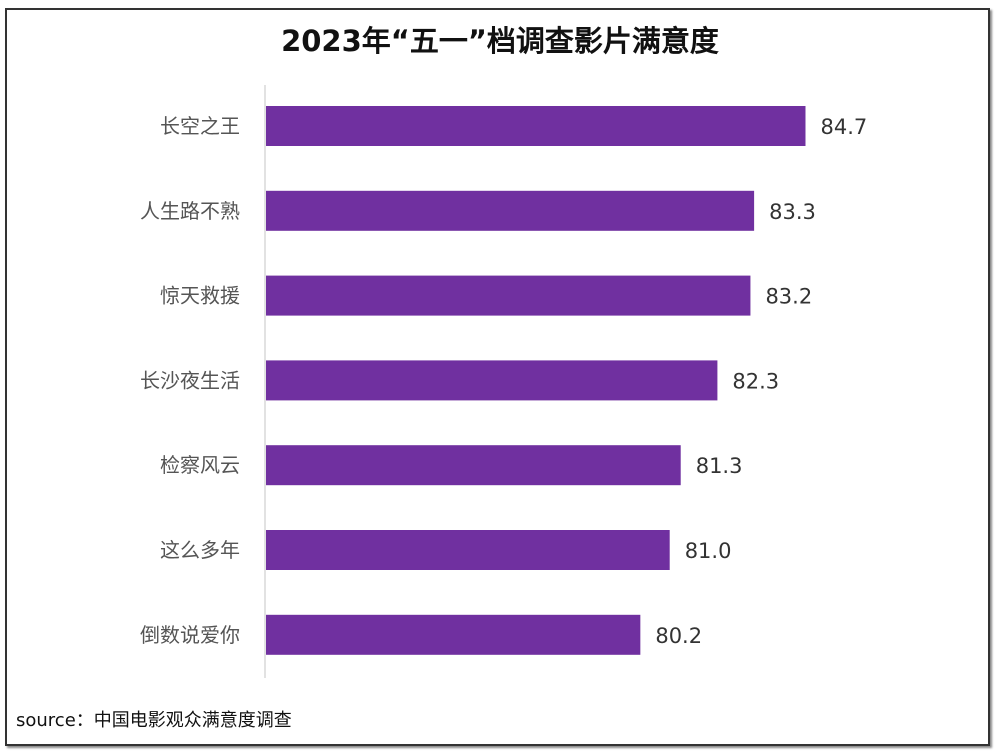 The width and height of the screenshot is (1000, 755). I want to click on category-label: 检察风云, so click(200, 465).